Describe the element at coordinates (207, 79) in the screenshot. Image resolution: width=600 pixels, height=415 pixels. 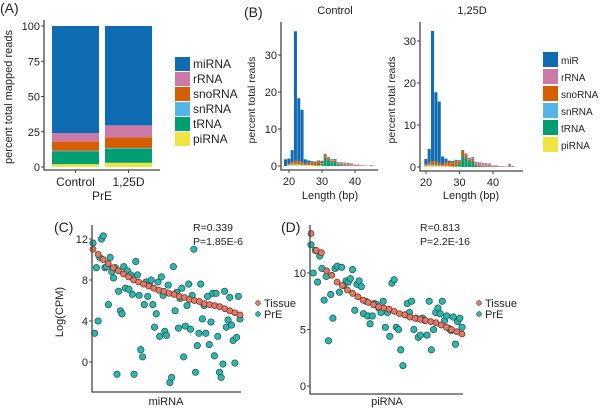
I see `legend-label-rrna: rRNA` at that location.